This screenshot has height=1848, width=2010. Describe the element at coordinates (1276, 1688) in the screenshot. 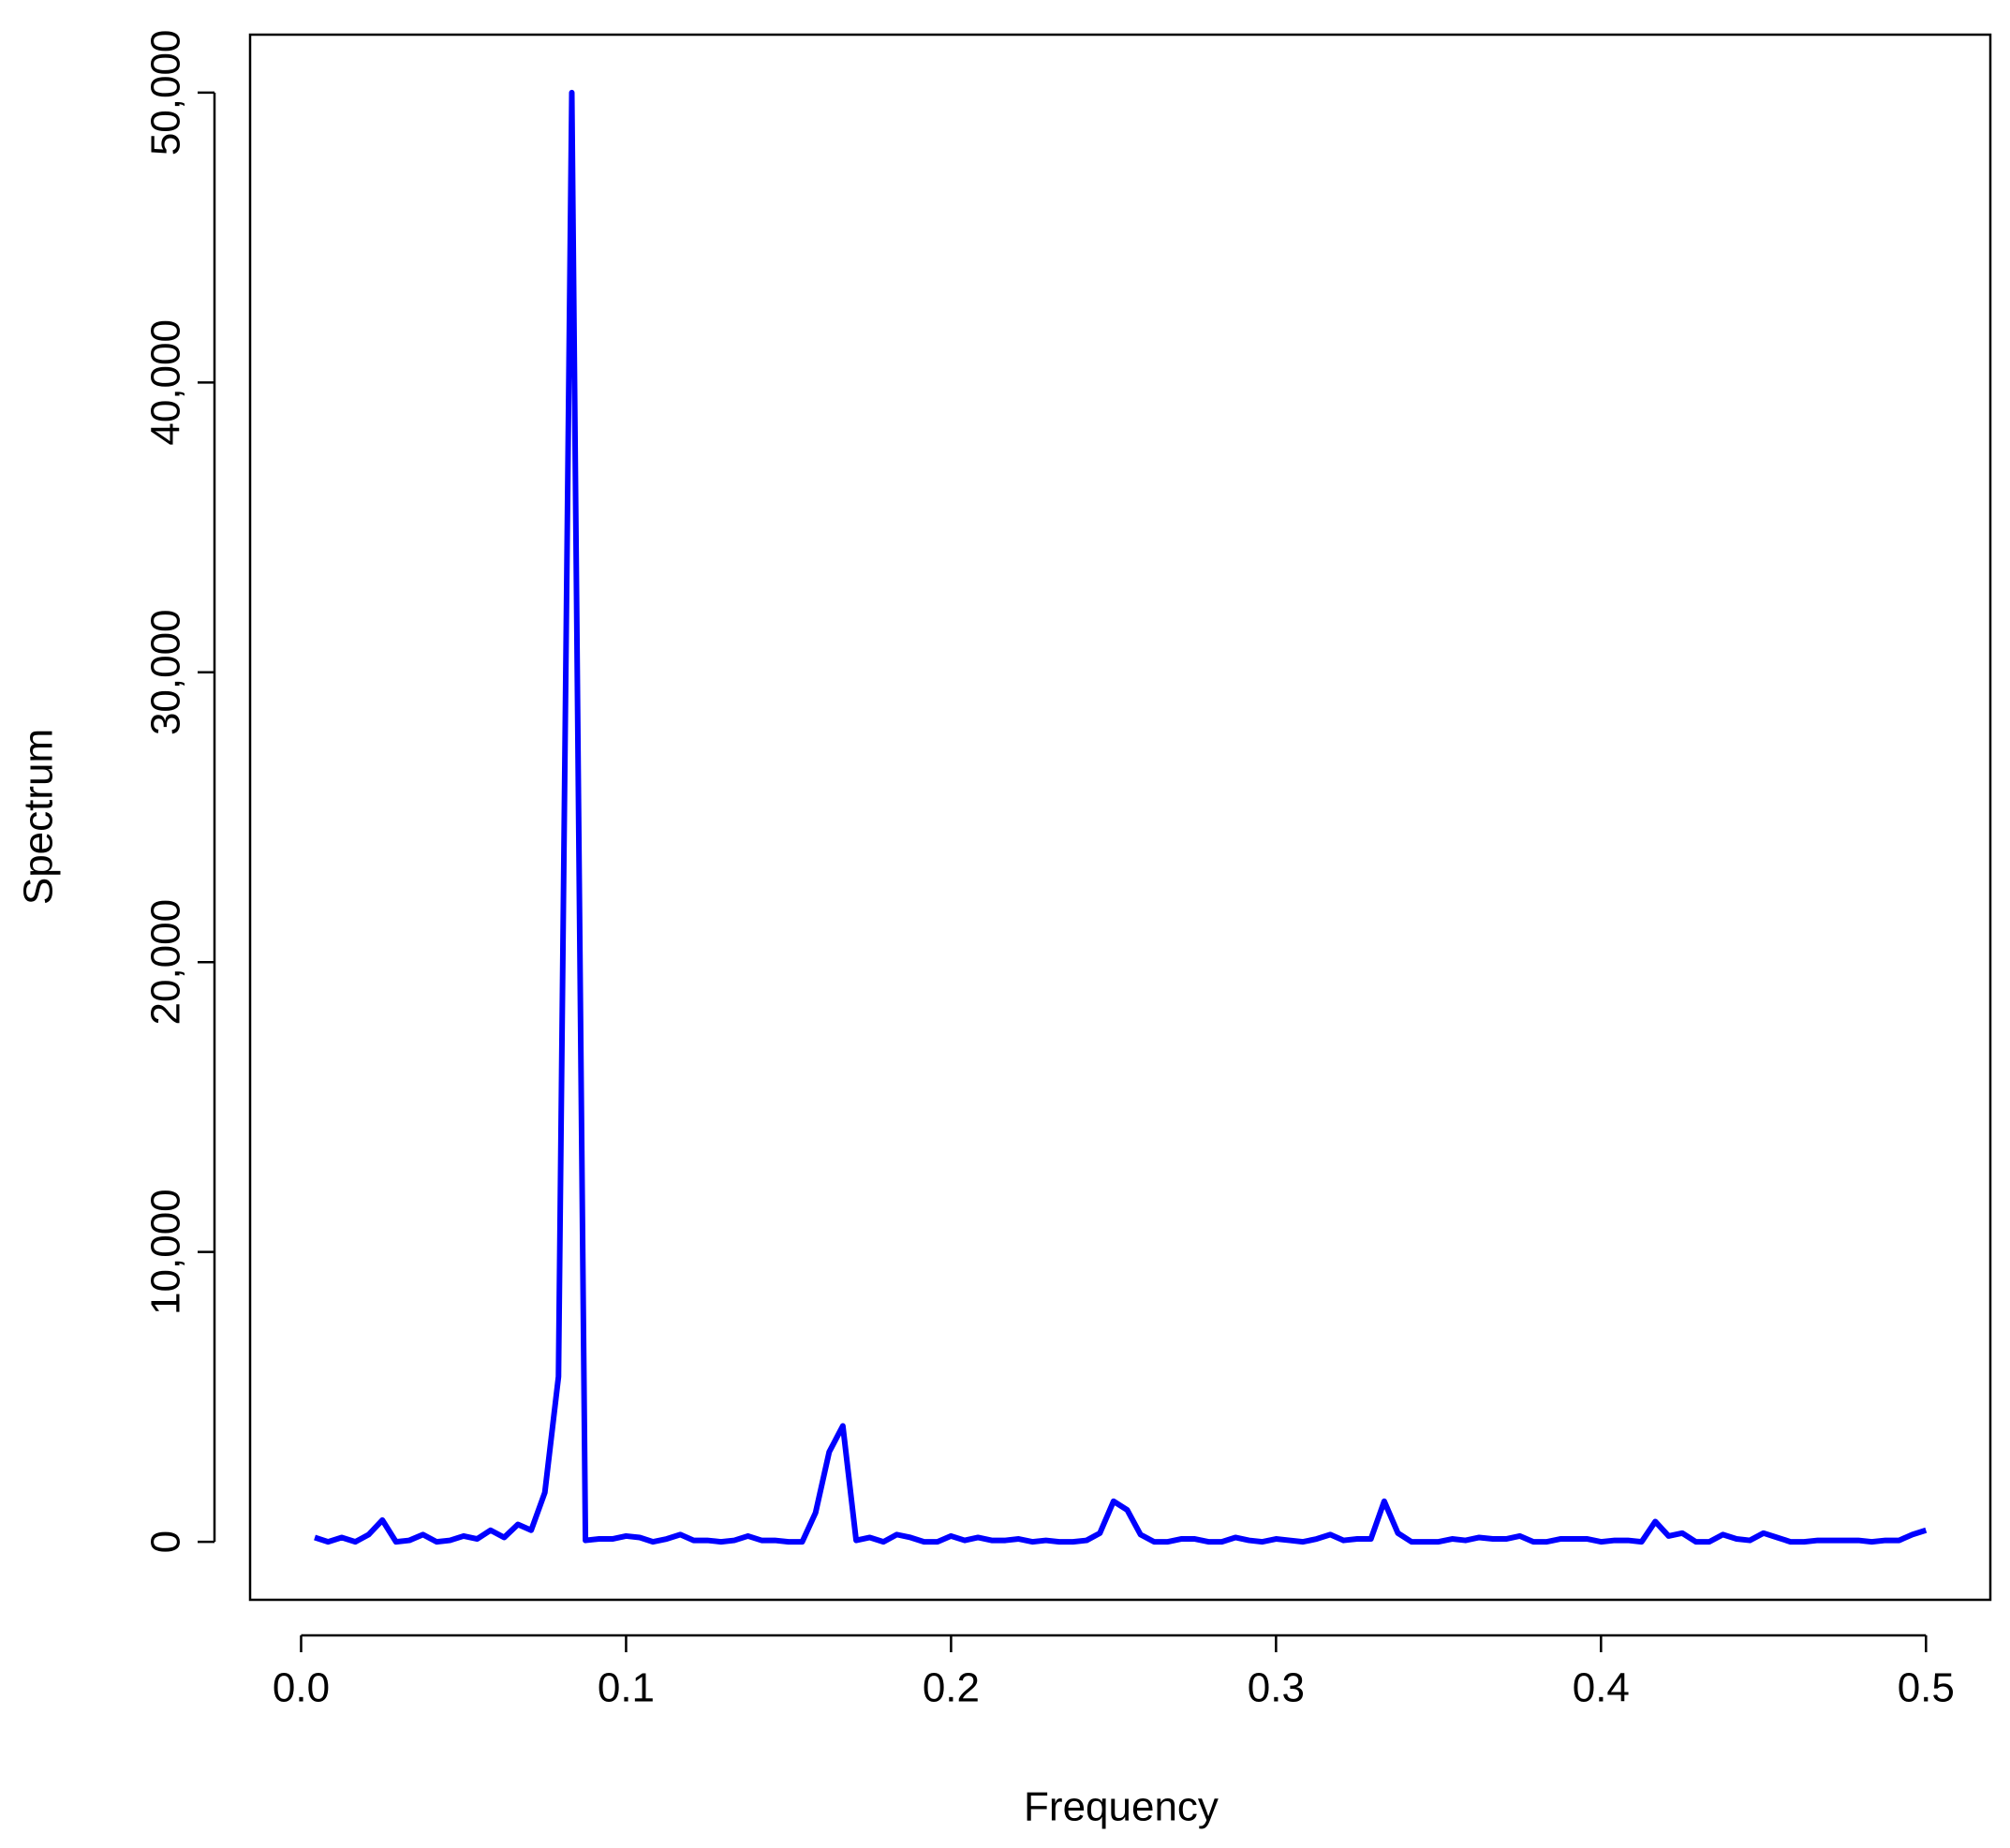

I see `x-tick-label: 0.3` at that location.